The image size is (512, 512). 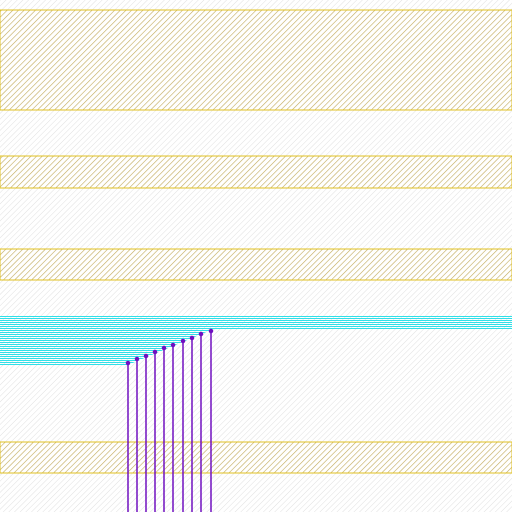 What do you see at coordinates (256, 323) in the screenshot?
I see `cyan-band` at bounding box center [256, 323].